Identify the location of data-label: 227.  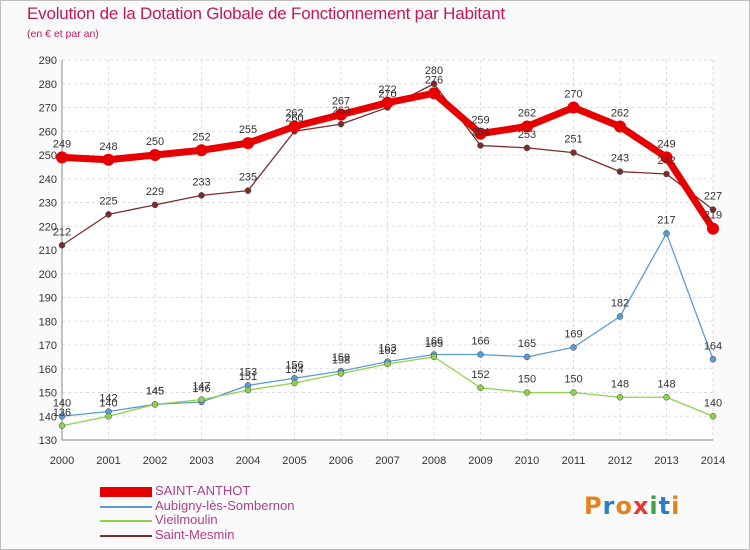
(713, 197).